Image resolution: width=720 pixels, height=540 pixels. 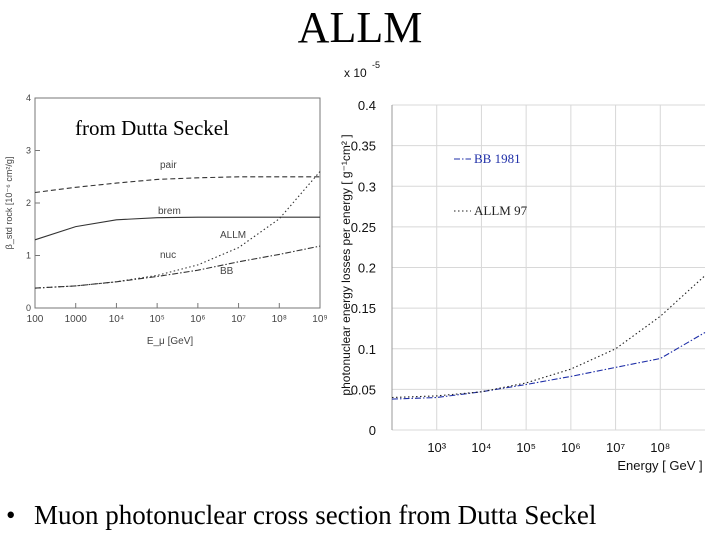 What do you see at coordinates (363, 389) in the screenshot?
I see `right-y-tick-label: 0.05` at bounding box center [363, 389].